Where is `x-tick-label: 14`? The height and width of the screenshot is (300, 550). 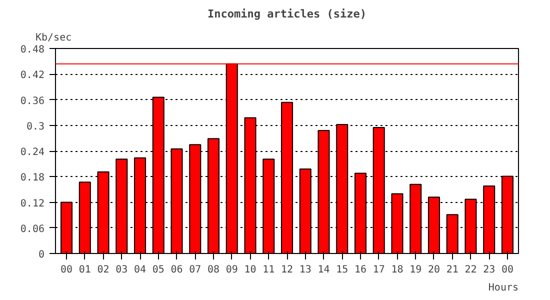
x-tick-label: 14 is located at coordinates (324, 270).